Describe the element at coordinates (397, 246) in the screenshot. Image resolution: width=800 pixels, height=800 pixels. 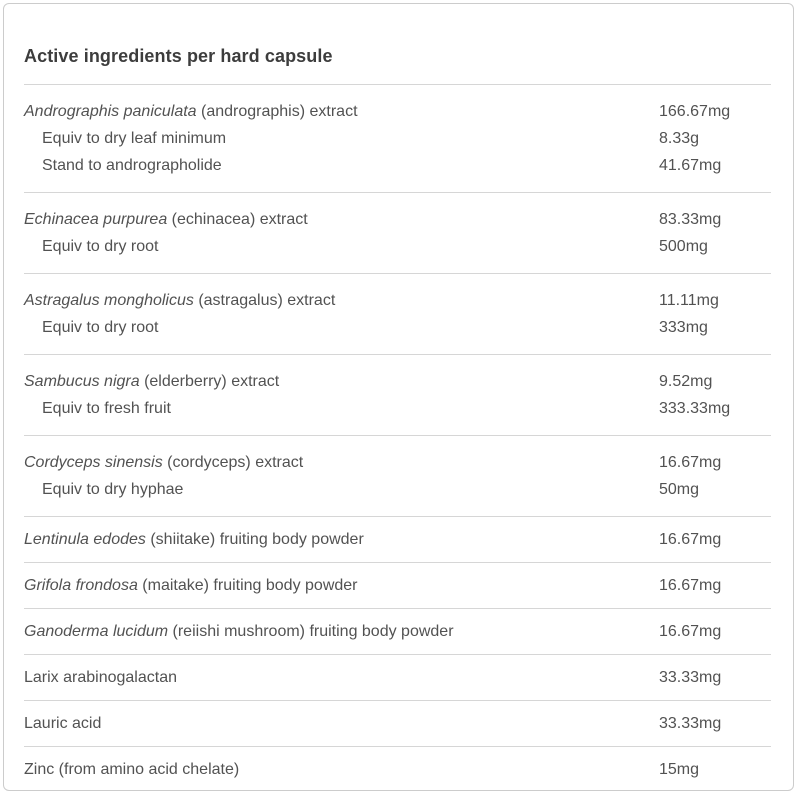
I see `ingredient-subrow: Equiv to dry root 500mg` at that location.